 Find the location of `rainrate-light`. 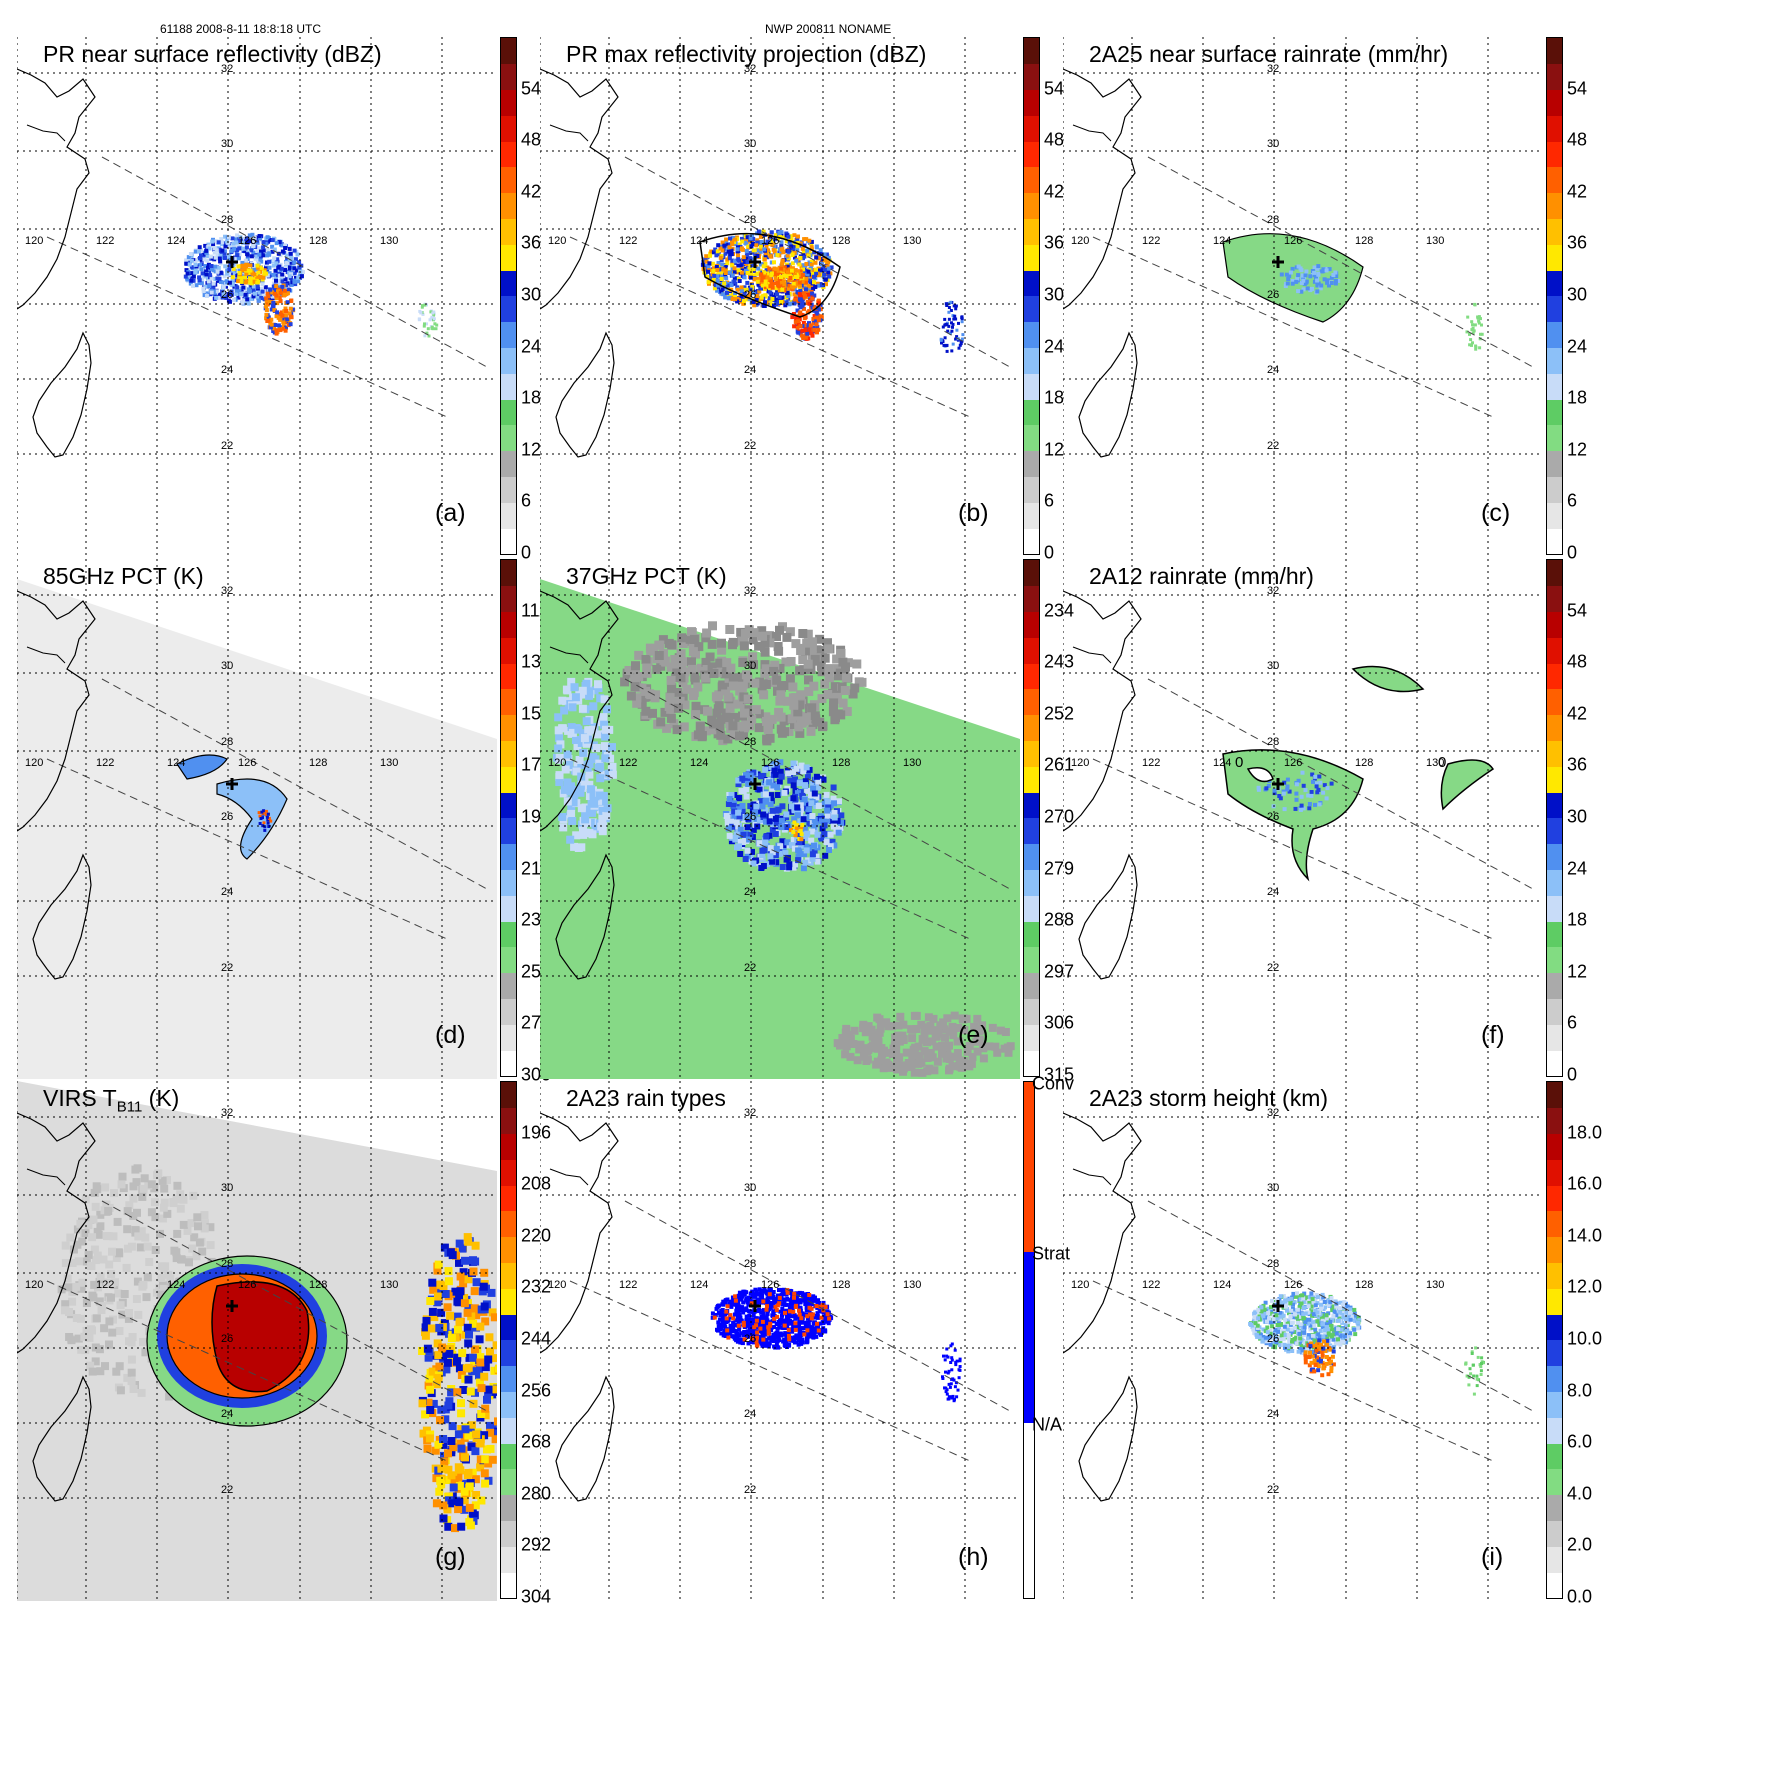

rainrate-light is located at coordinates (1475, 325).